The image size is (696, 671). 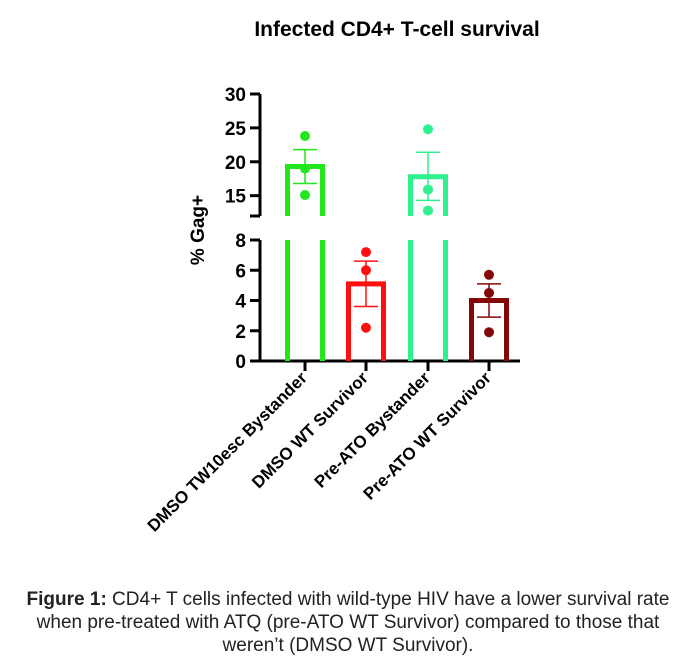 What do you see at coordinates (66, 599) in the screenshot?
I see `caption-label: Figure 1:` at bounding box center [66, 599].